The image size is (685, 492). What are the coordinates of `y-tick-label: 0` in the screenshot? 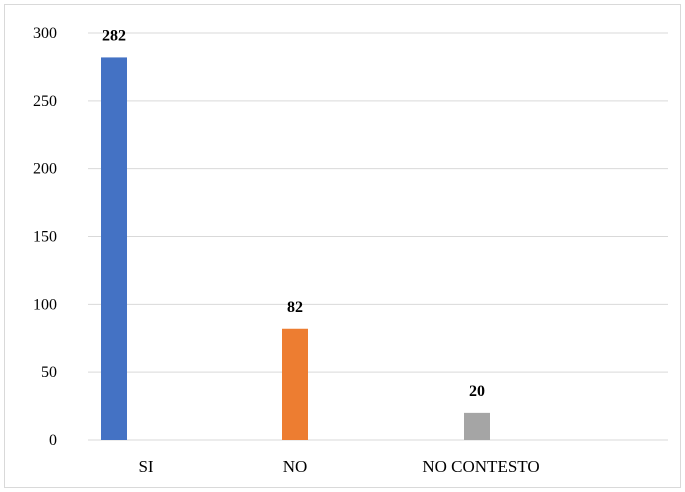 It's located at (53, 440).